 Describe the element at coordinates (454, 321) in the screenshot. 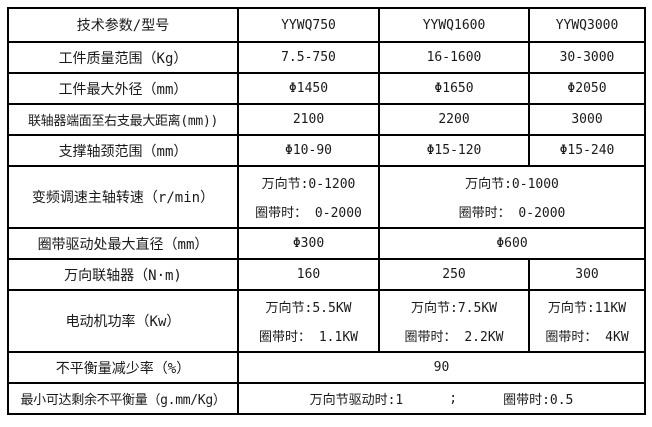

I see `motor-power-yywq1600: 万向节:7.5KW 圈带时： 2.2KW` at that location.